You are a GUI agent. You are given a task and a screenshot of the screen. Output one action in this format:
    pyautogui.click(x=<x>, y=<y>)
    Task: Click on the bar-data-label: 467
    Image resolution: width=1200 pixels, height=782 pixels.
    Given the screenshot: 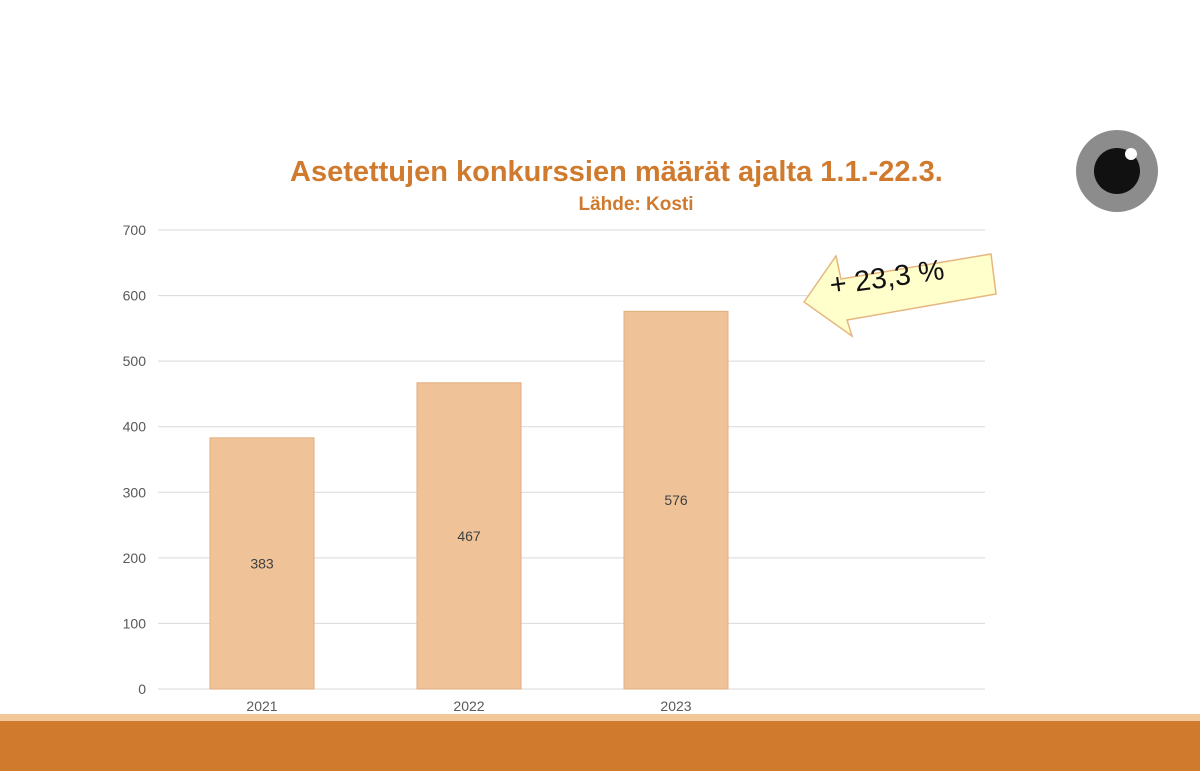 What is the action you would take?
    pyautogui.click(x=469, y=536)
    